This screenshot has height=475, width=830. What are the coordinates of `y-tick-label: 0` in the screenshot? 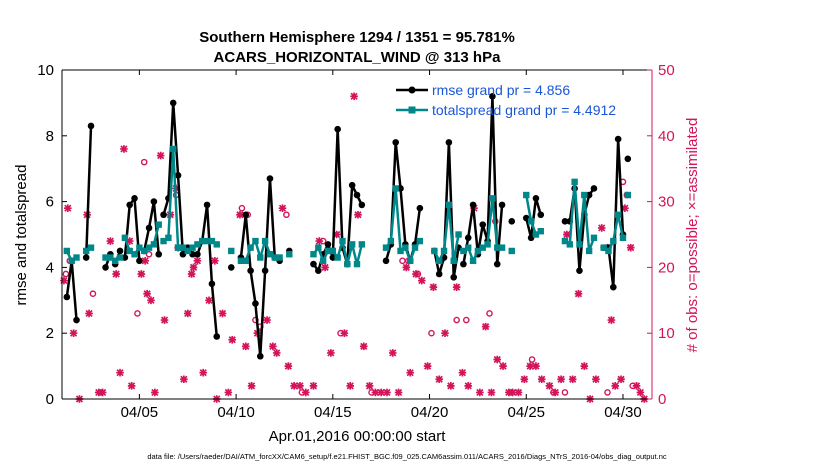 It's located at (50, 399).